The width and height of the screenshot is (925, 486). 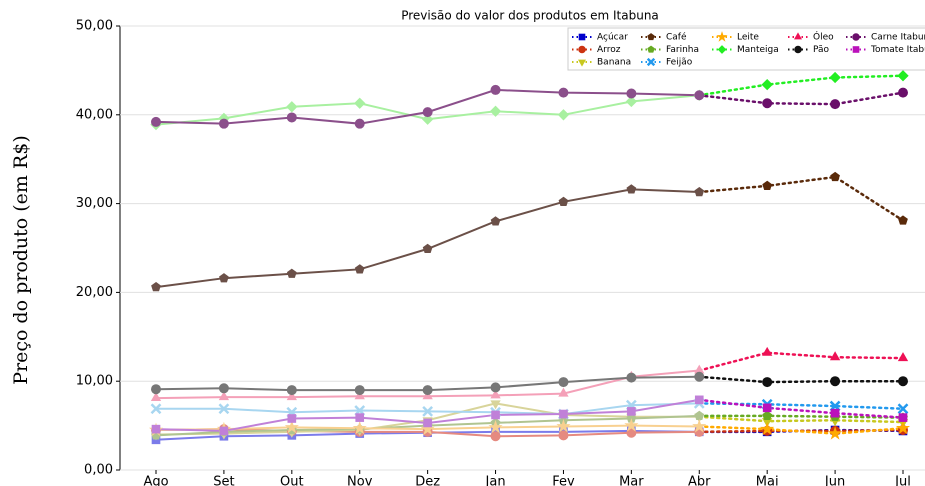 What do you see at coordinates (21, 260) in the screenshot?
I see `y-axis-label: Preço do produto (em R$)` at bounding box center [21, 260].